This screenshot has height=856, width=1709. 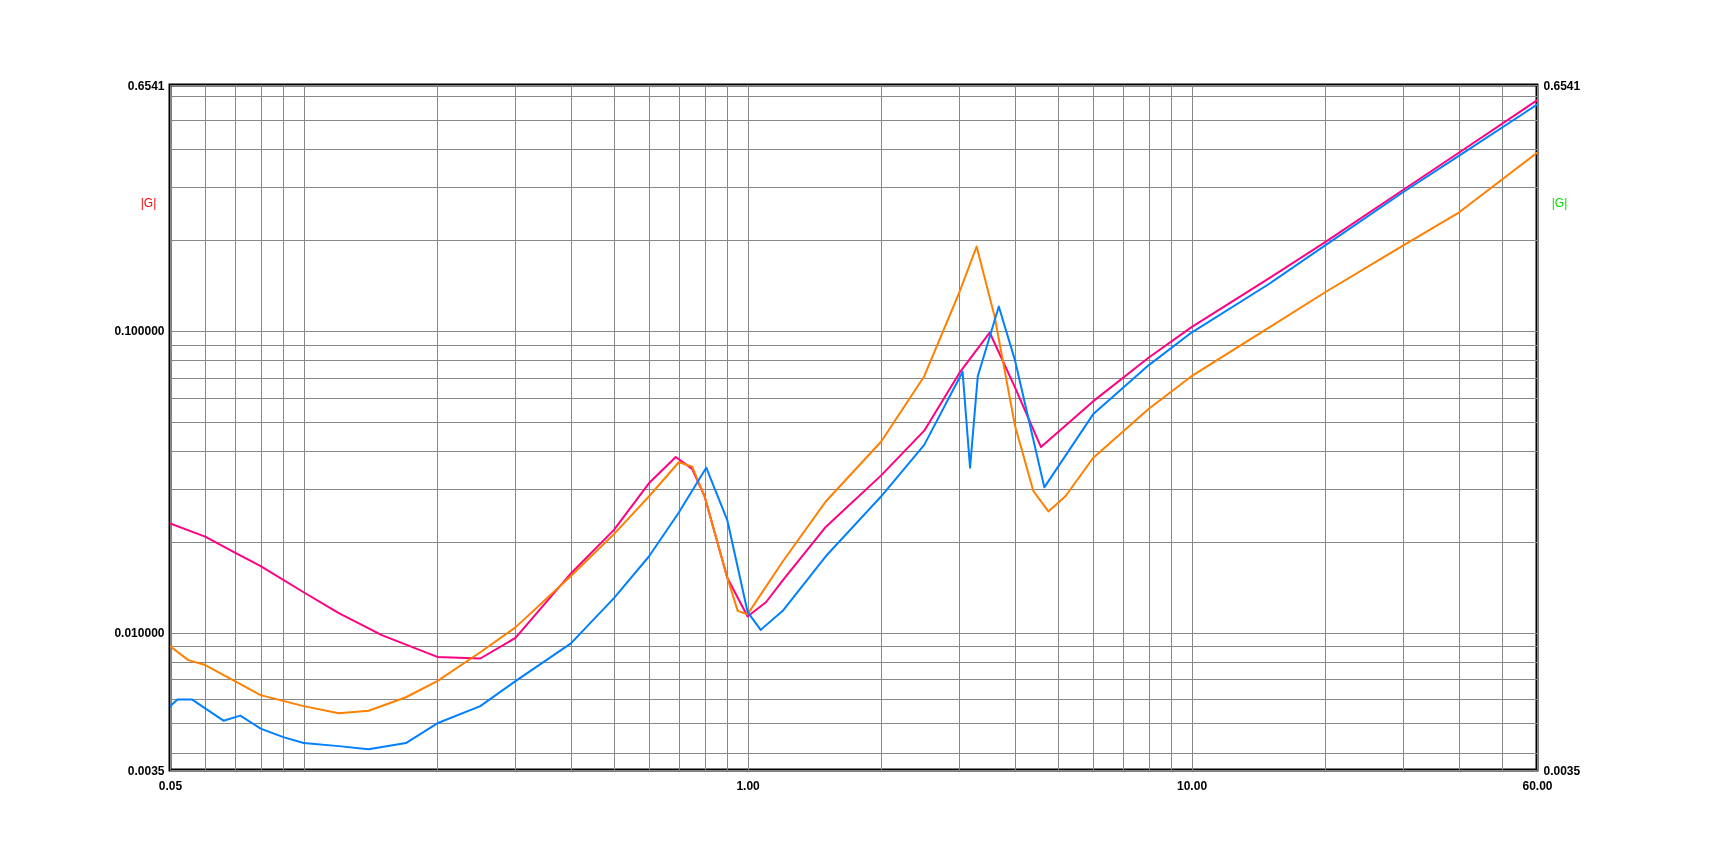 I want to click on x-tick-label: 60.00, so click(x=1537, y=785).